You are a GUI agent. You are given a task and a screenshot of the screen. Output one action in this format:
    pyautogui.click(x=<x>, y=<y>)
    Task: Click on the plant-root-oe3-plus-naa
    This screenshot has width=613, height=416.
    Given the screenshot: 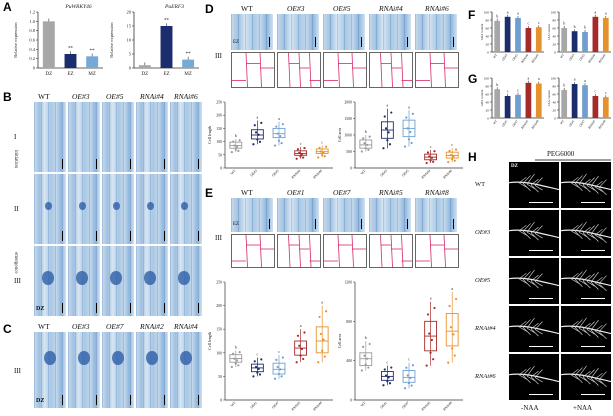 What is the action you would take?
    pyautogui.click(x=586, y=233)
    